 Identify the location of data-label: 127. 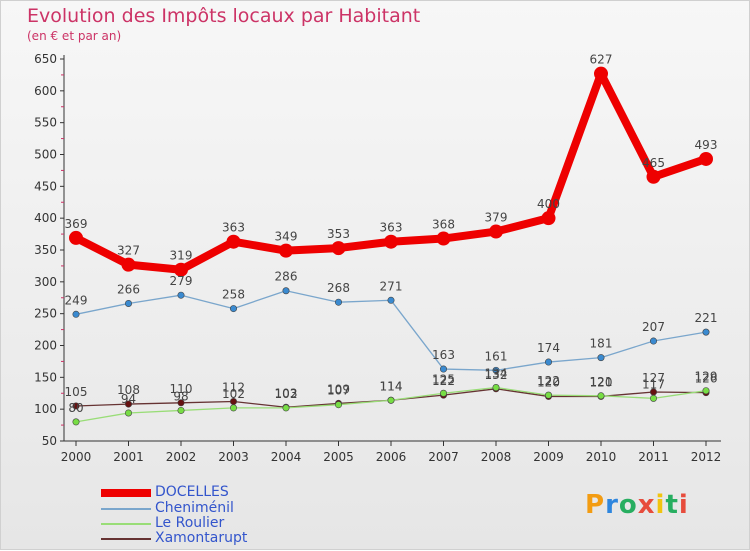
(653, 378).